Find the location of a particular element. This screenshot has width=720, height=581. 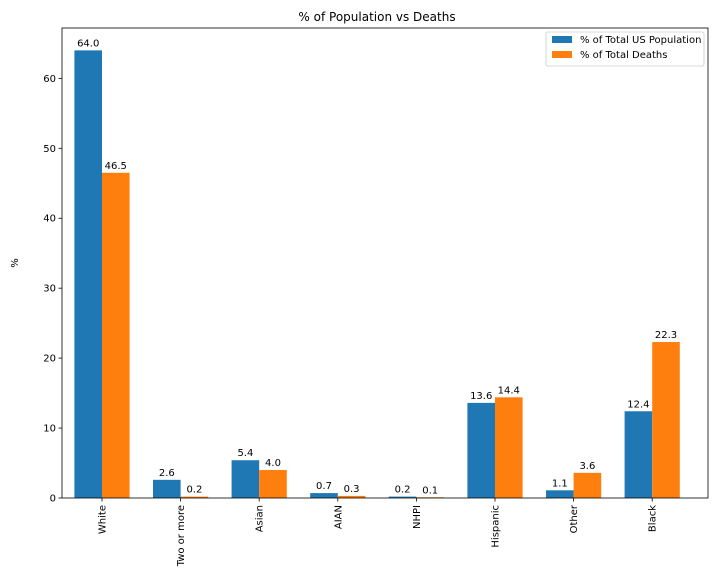

y-axis-label: % is located at coordinates (15, 263).